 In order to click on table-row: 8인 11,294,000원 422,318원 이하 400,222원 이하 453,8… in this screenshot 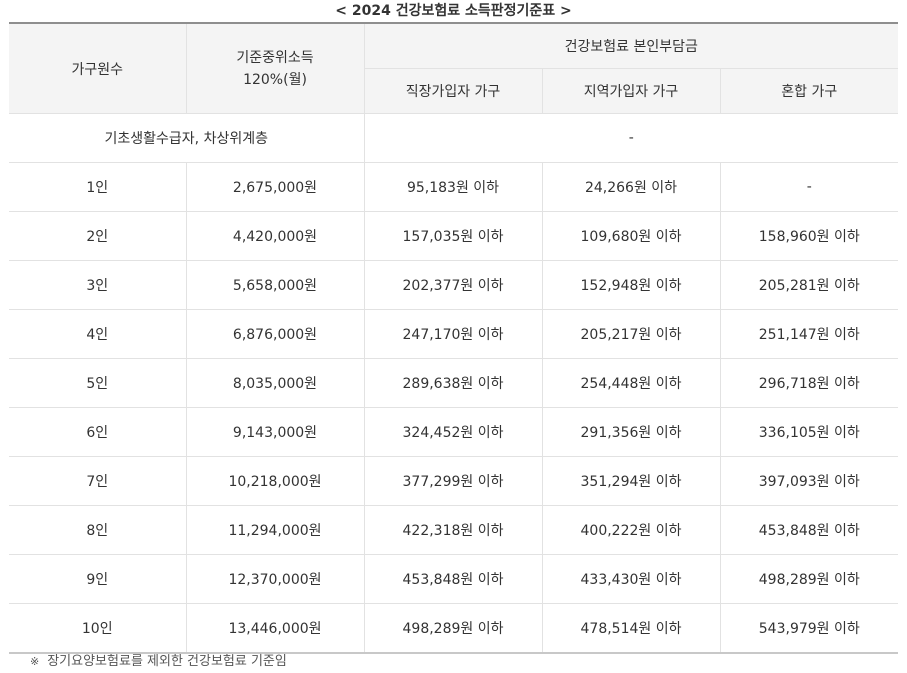, I will do `click(454, 530)`.